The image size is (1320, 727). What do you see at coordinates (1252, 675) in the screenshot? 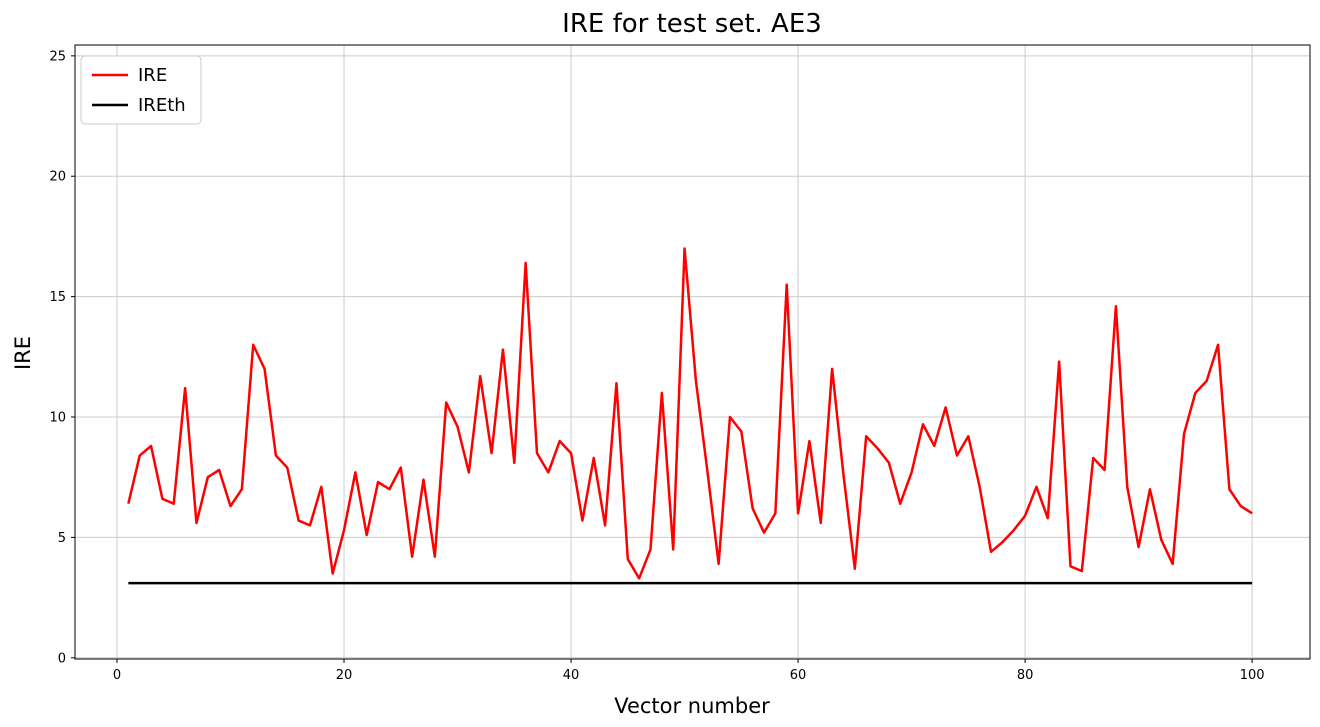
I see `x-tick-label: 100` at bounding box center [1252, 675].